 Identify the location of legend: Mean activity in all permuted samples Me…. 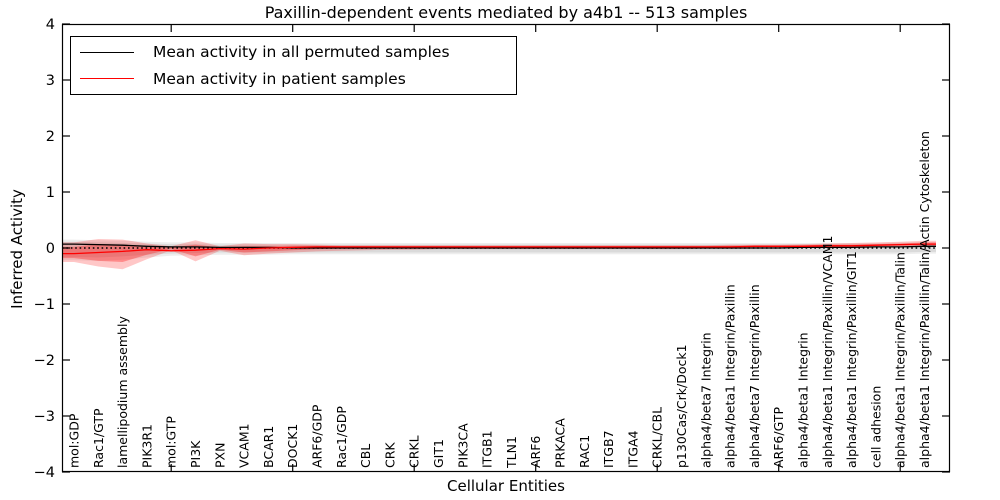
(293, 65).